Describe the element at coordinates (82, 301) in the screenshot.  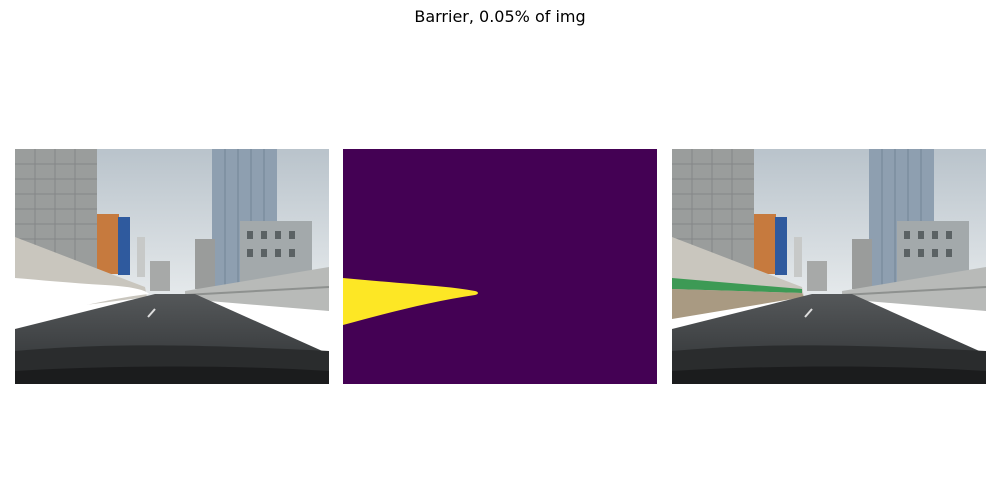
I see `masked-region` at that location.